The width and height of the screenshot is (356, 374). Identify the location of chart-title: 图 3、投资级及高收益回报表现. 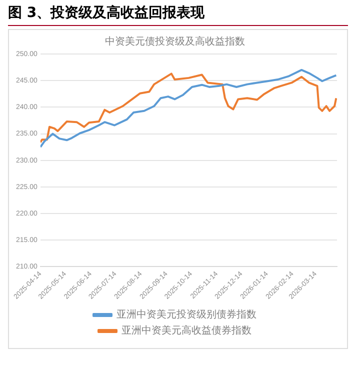
(178, 15).